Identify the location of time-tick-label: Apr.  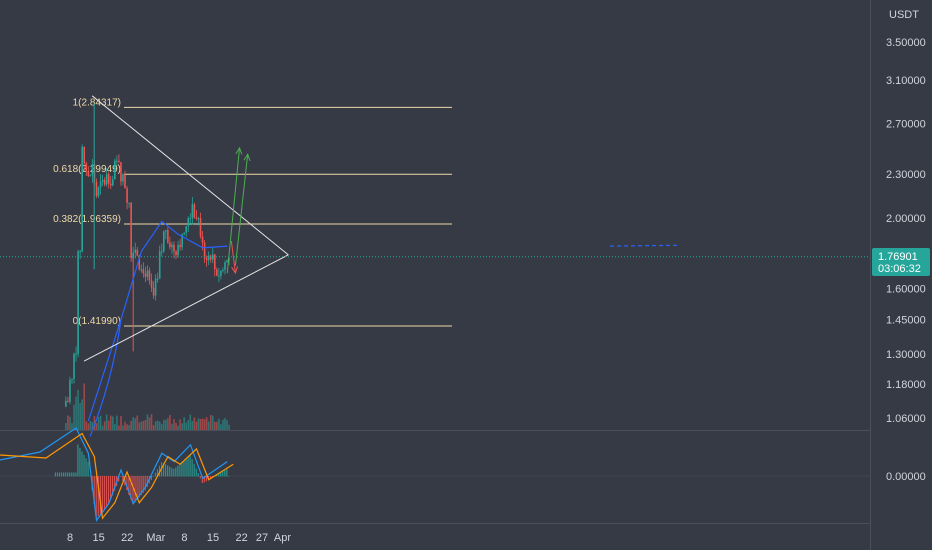
(282, 538).